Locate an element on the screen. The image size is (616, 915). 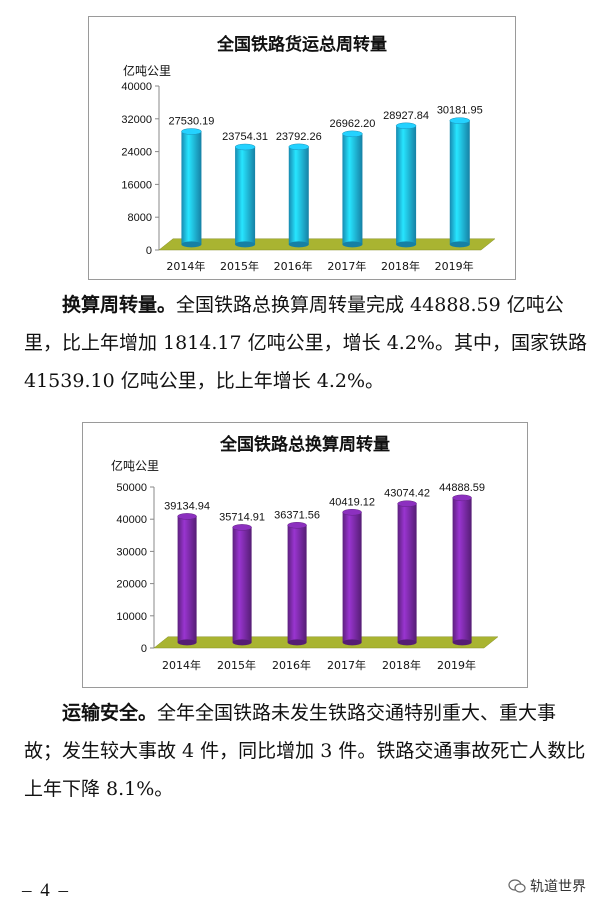
data-label: 44888.59 is located at coordinates (462, 488).